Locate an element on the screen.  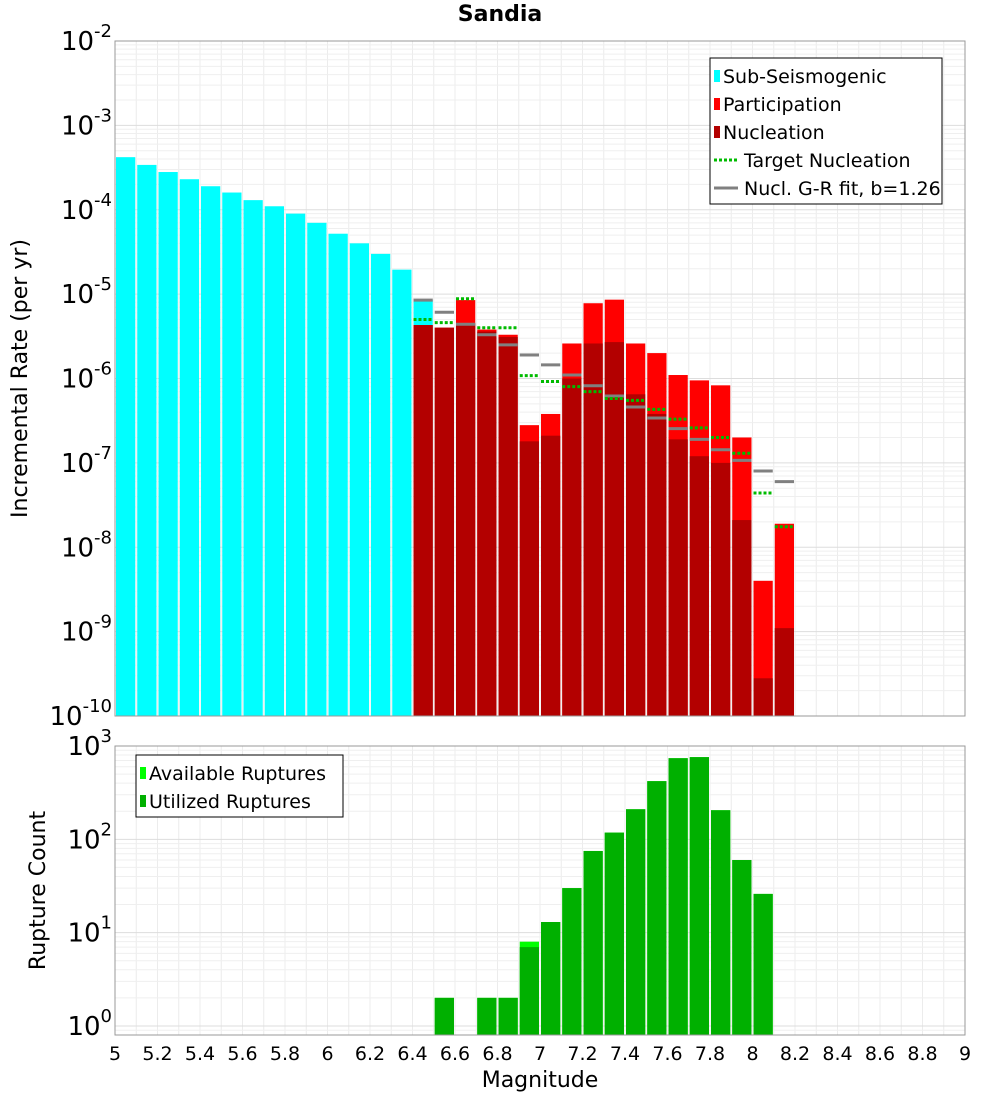
x-tick-label: 5.2 is located at coordinates (157, 1054).